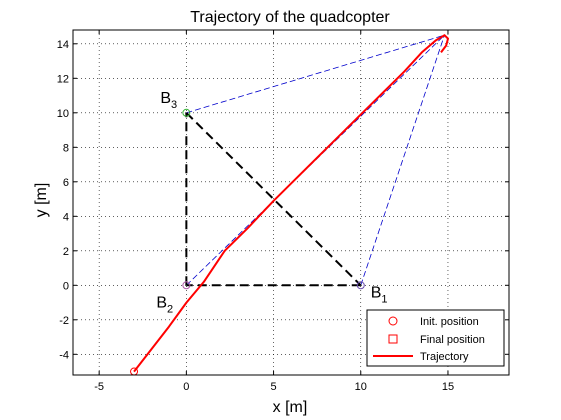  Describe the element at coordinates (361, 387) in the screenshot. I see `x-tick-label: 10` at that location.